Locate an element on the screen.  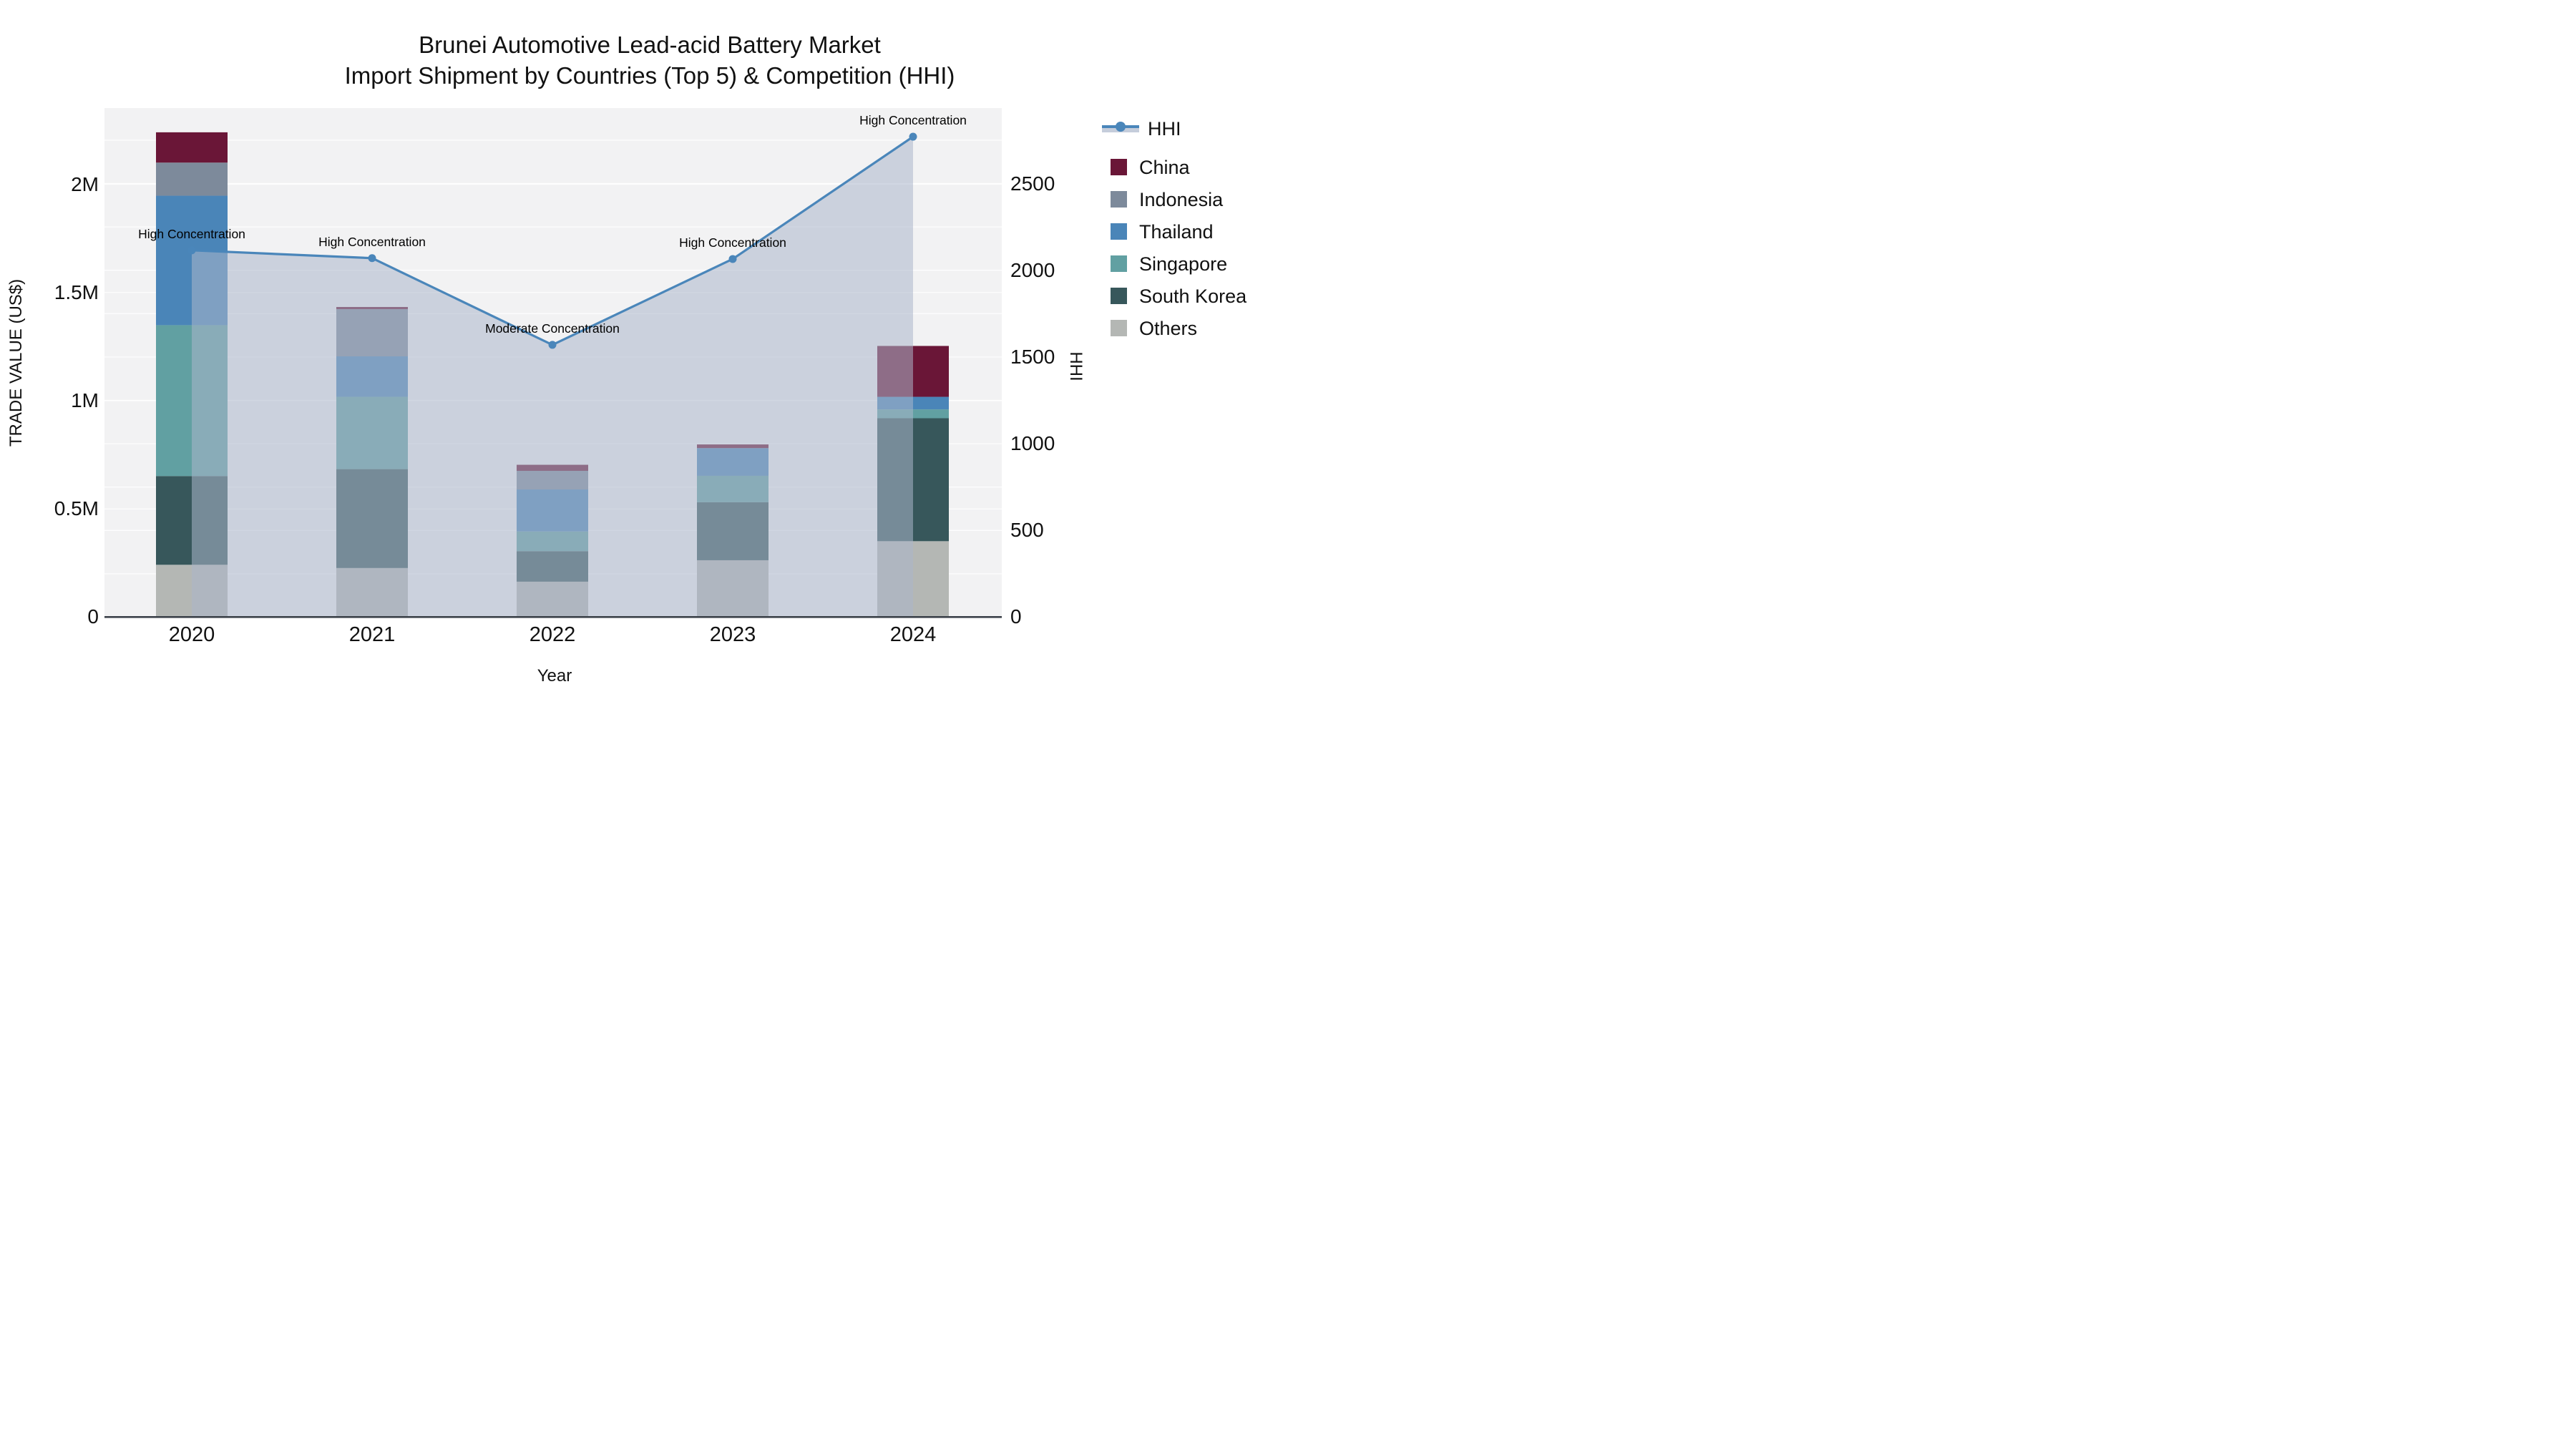
legend-label-china: China is located at coordinates (1165, 167).